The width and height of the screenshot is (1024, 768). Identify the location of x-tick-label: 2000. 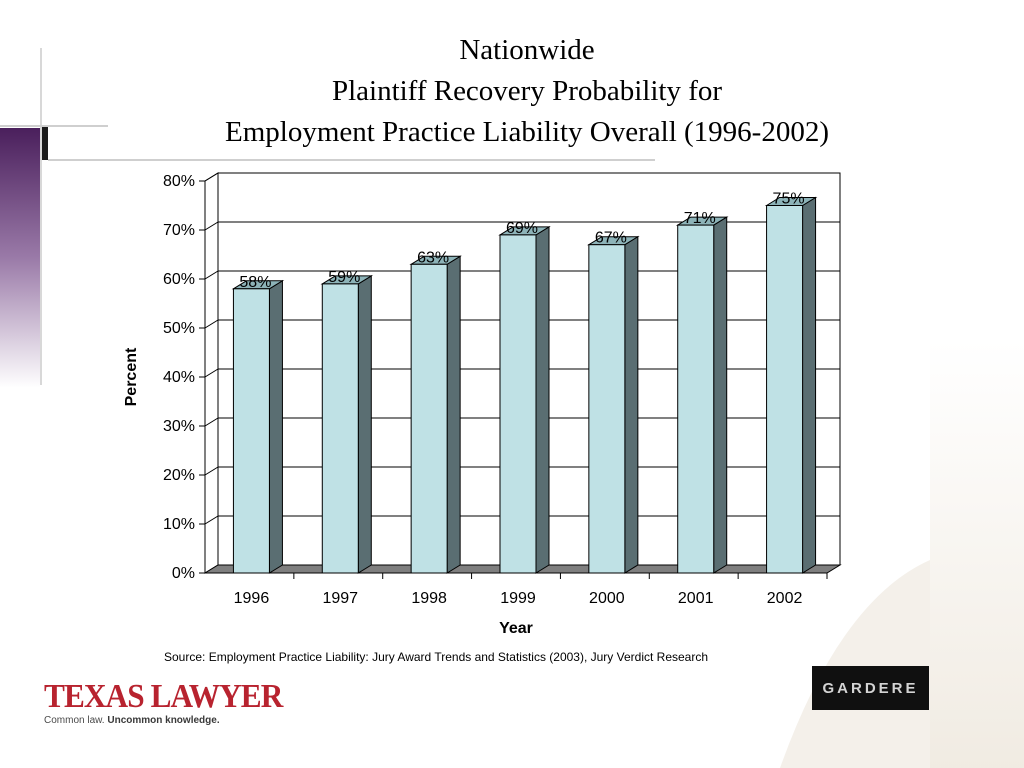
(607, 598).